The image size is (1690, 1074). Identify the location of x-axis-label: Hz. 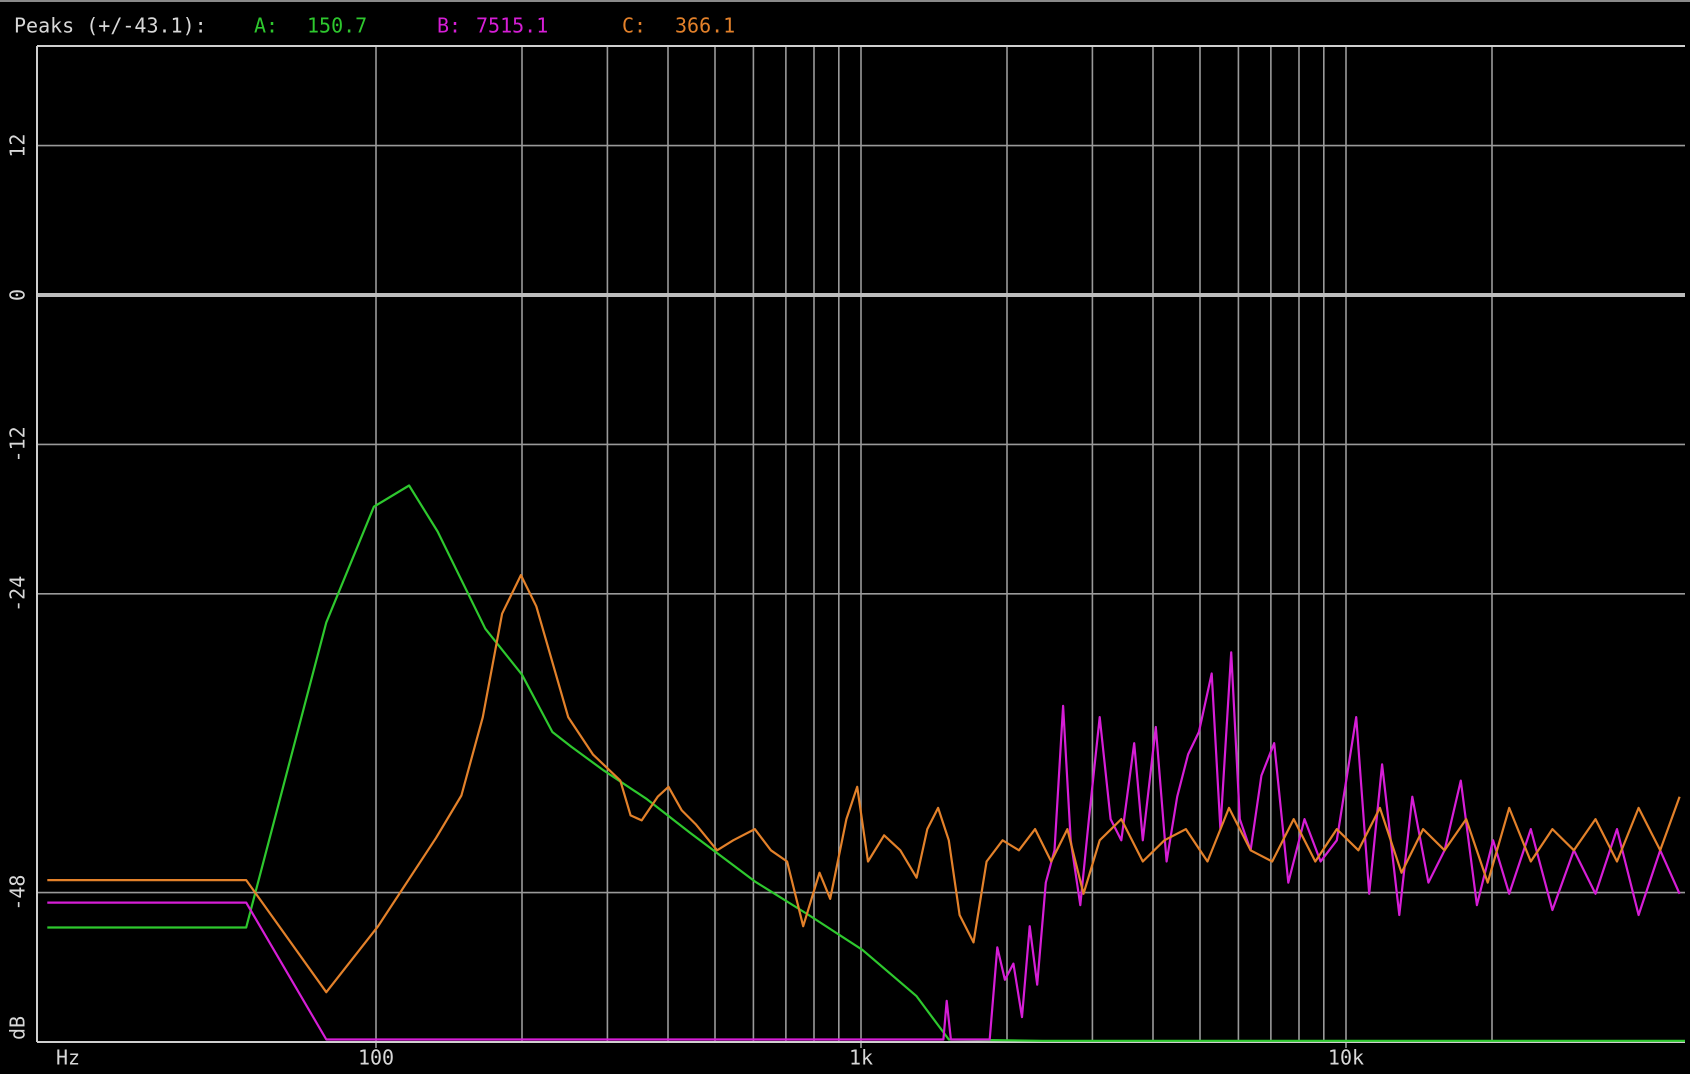
(68, 1058).